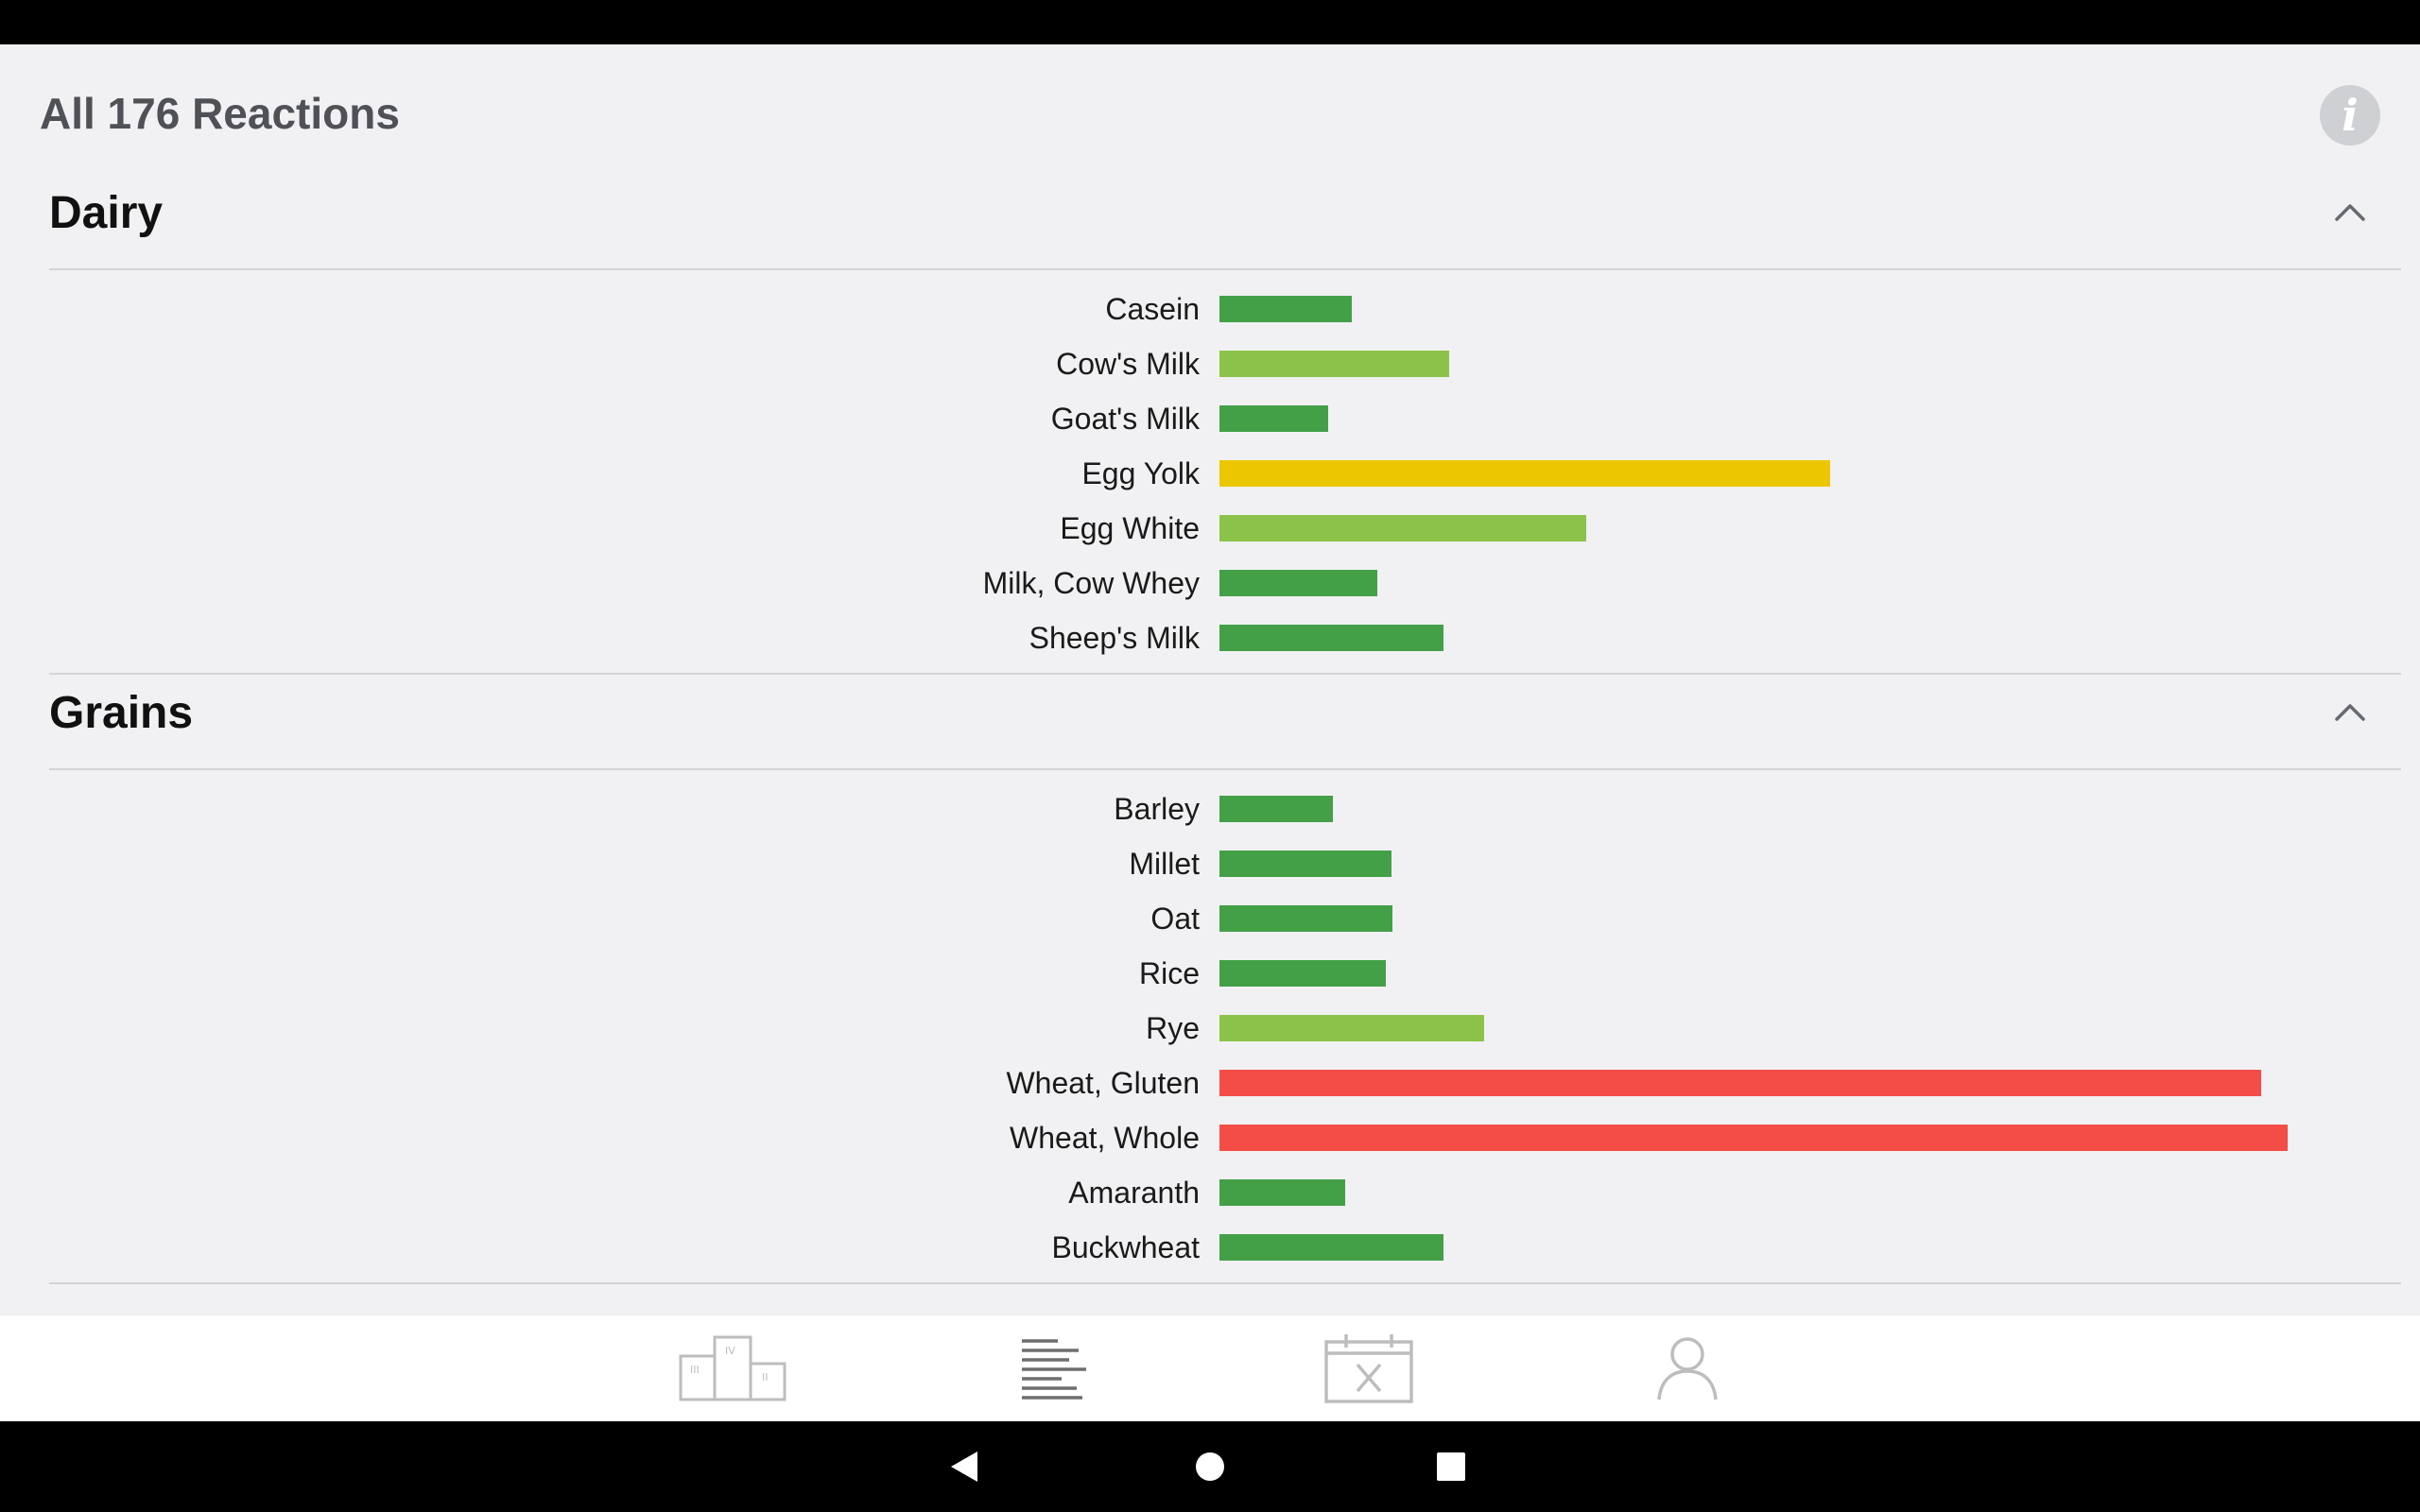 This screenshot has height=1512, width=2420. I want to click on system-nav-bar, so click(1210, 1466).